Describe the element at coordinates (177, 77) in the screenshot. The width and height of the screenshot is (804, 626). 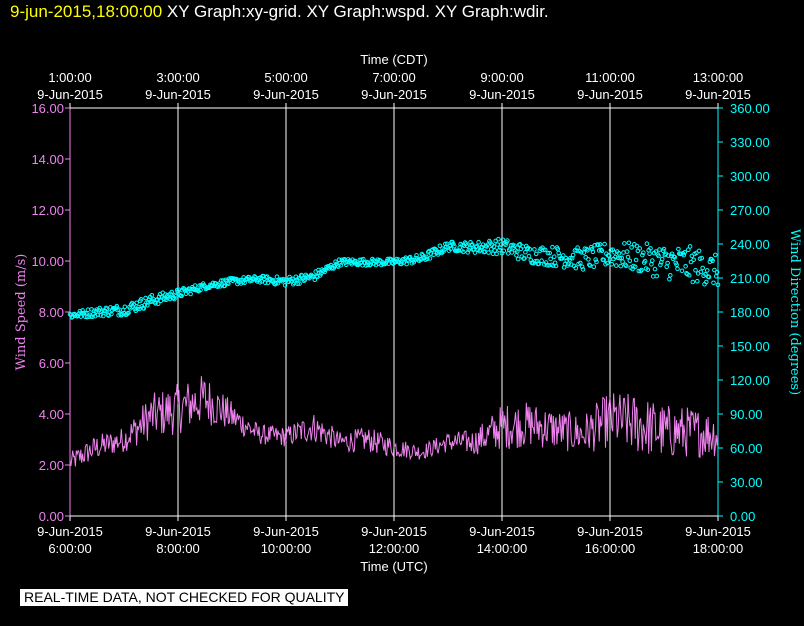
I see `top-axis-tick-label-time: 3:00:00` at that location.